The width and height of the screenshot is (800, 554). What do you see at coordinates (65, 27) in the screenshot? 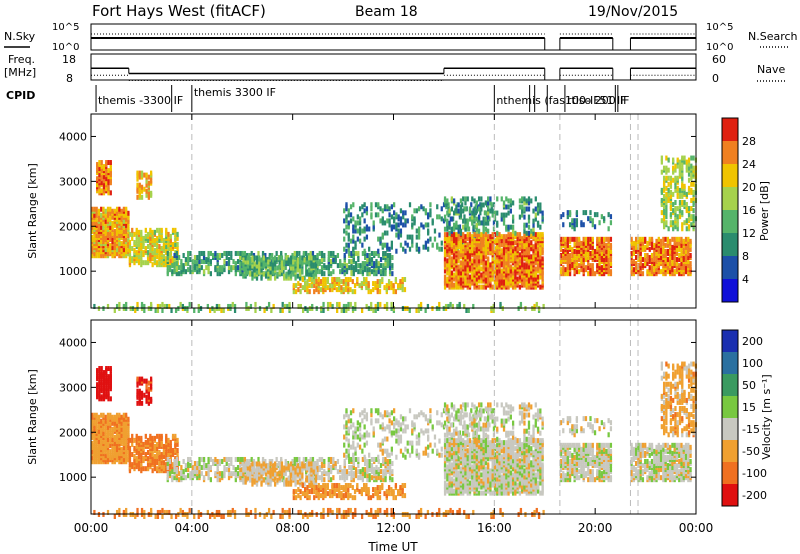
I see `noise-left-tick-top: 10^5` at bounding box center [65, 27].